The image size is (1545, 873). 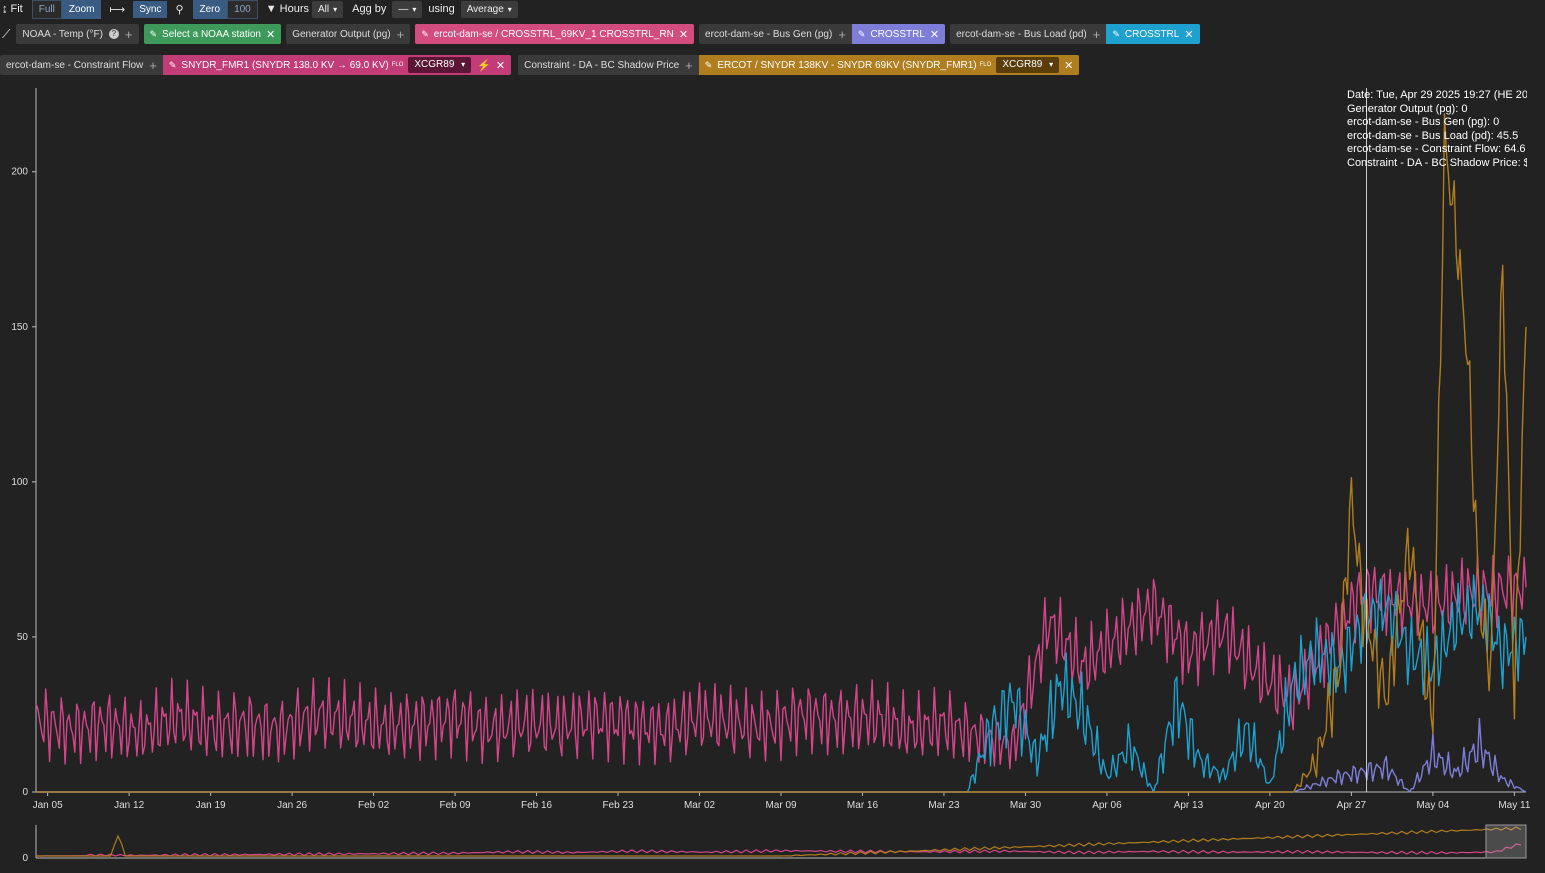 I want to click on bus-gen-node-chip: ✎ CROSSTRL ✕, so click(x=898, y=34).